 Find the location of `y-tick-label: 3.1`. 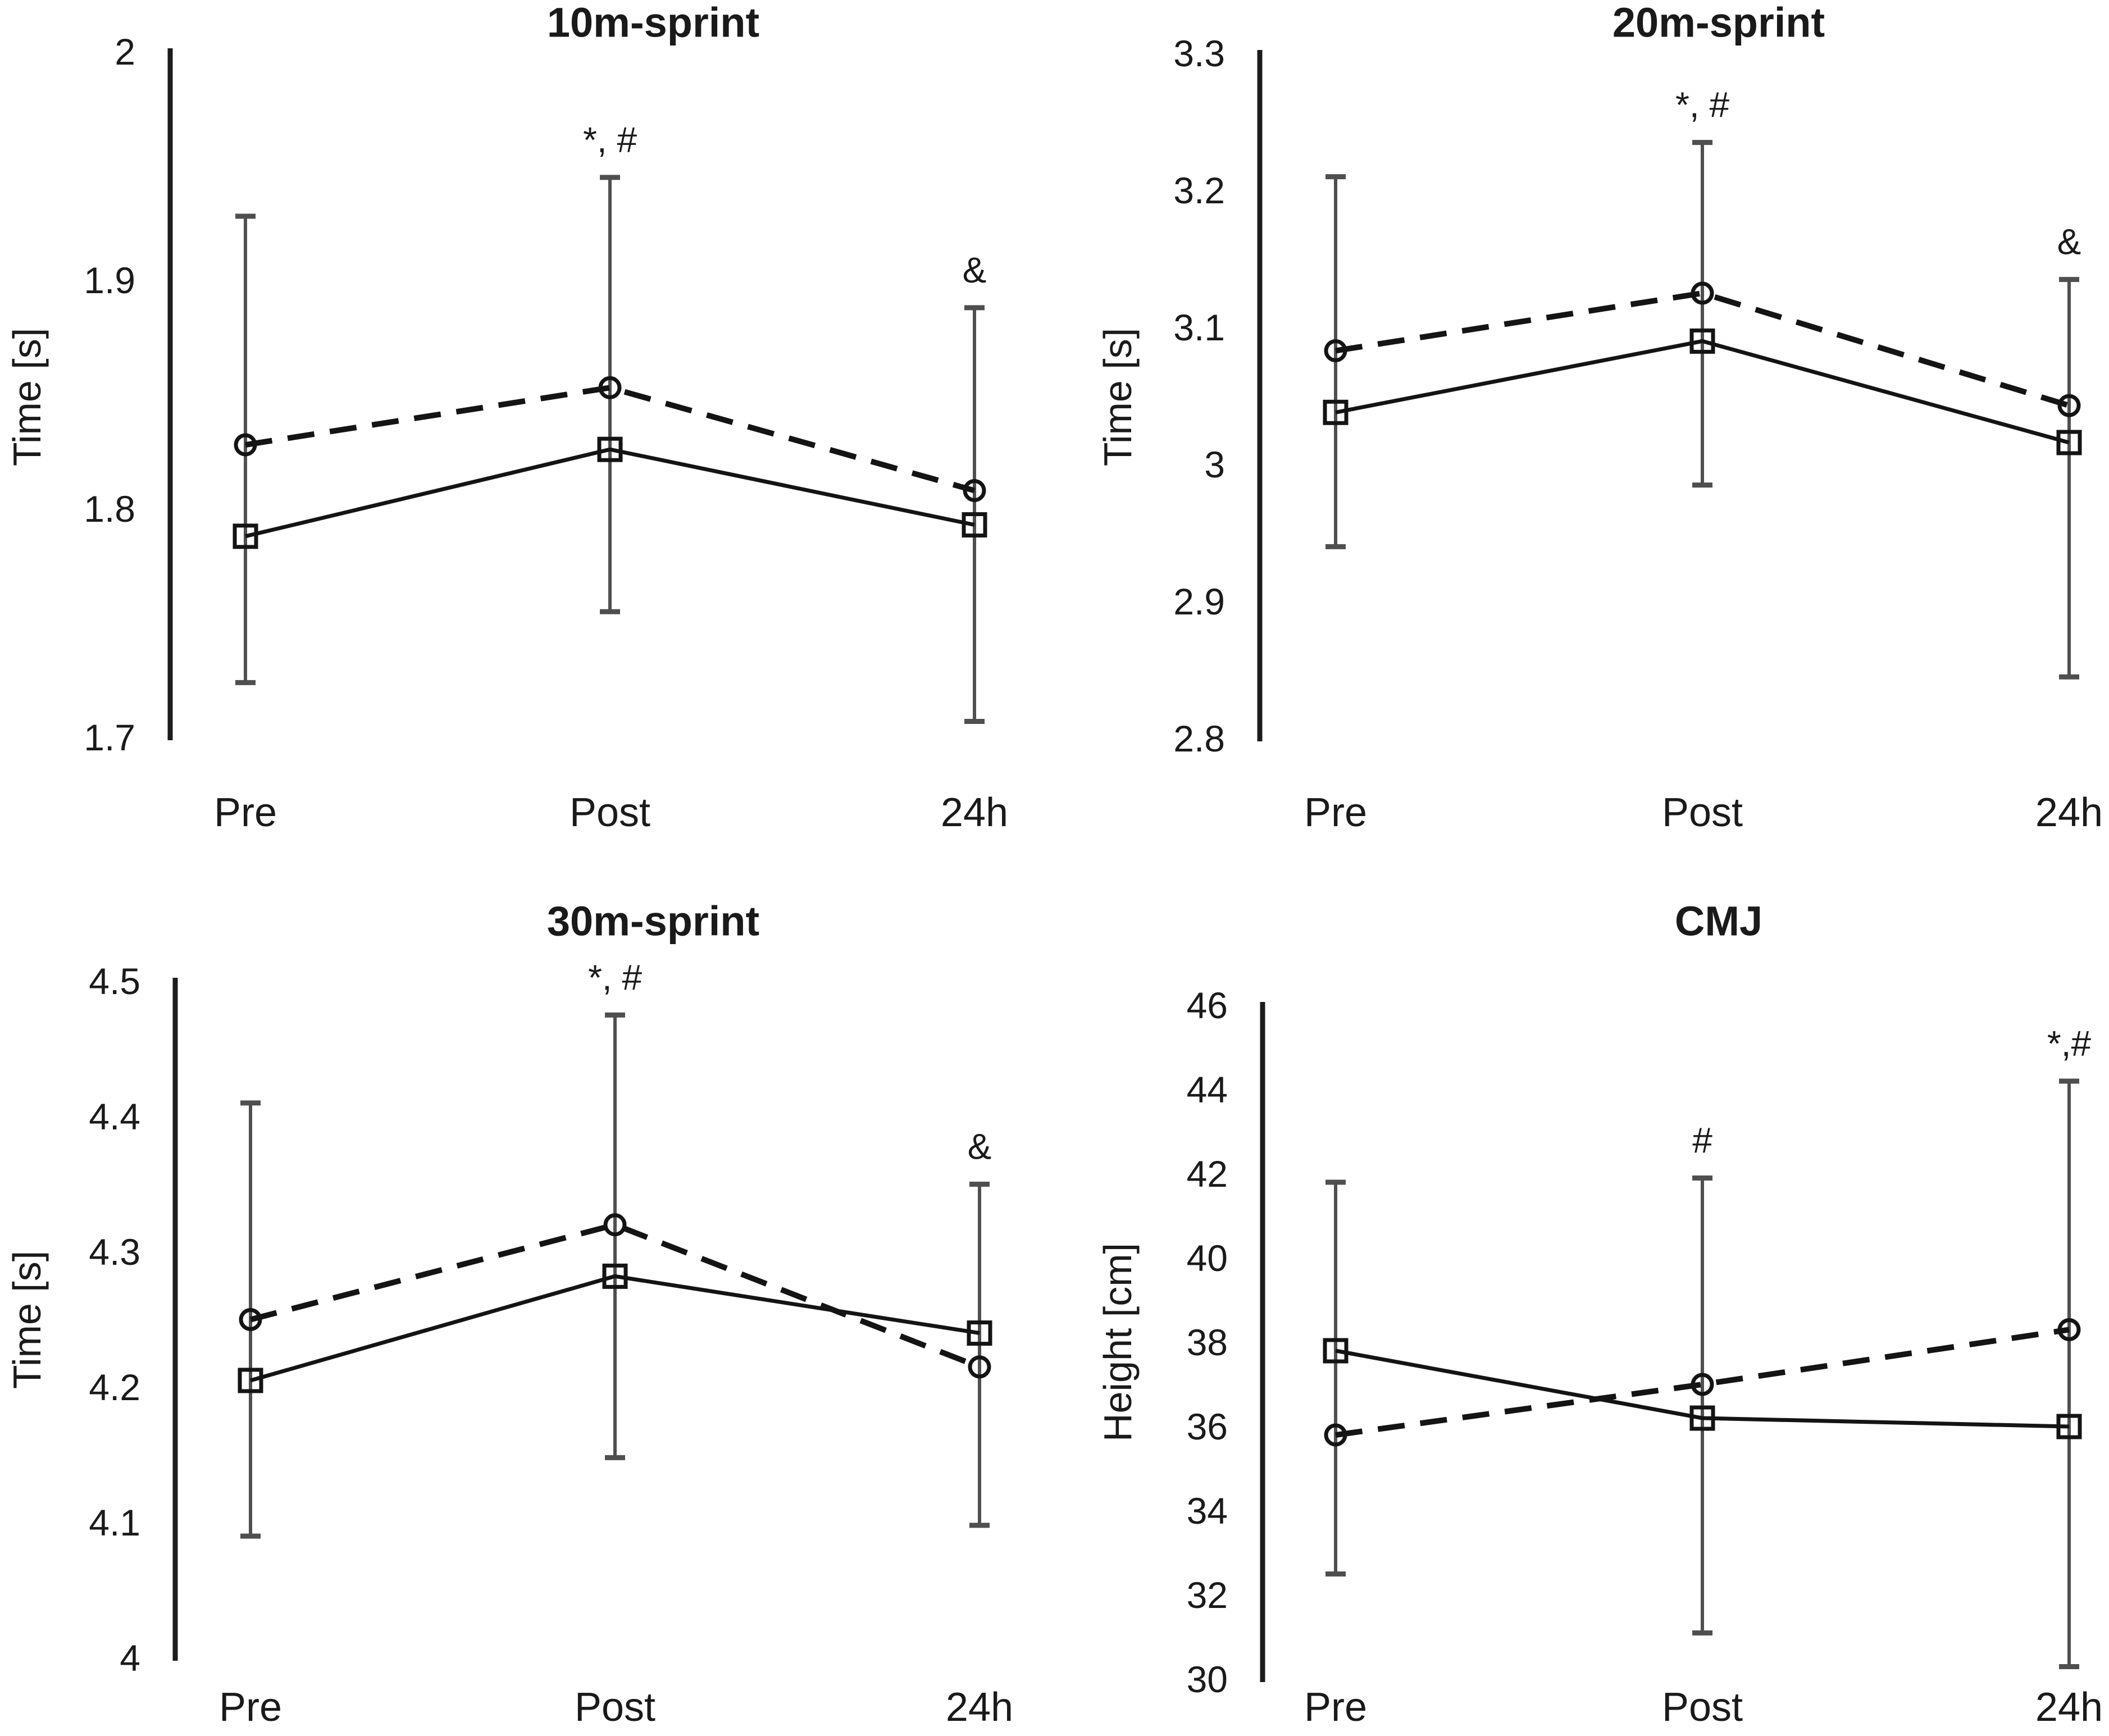

y-tick-label: 3.1 is located at coordinates (1199, 327).